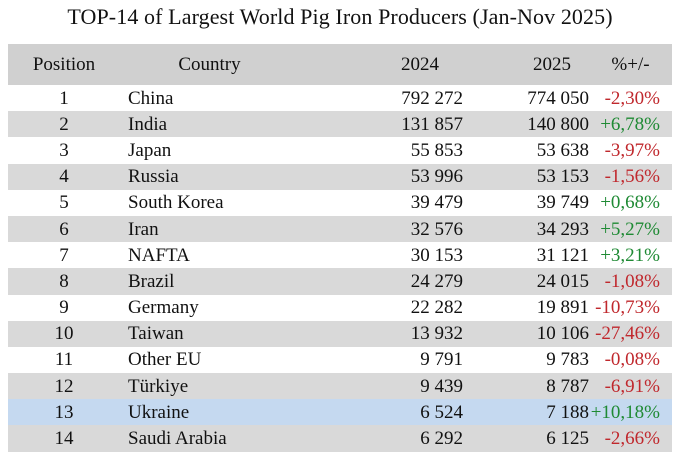  I want to click on cell-2024: 22 282, so click(436, 308).